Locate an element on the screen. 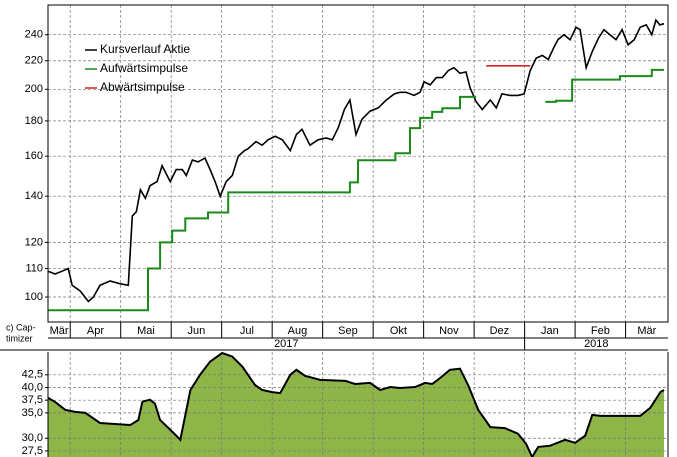  y-tick-label: 110 is located at coordinates (34, 268).